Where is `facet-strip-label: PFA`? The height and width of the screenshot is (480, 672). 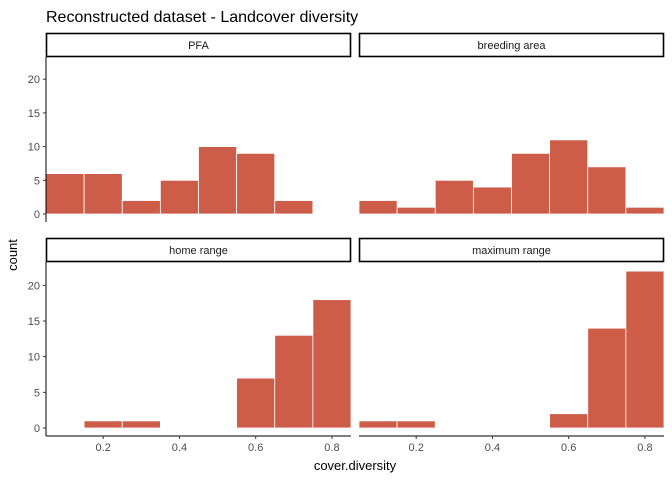 facet-strip-label: PFA is located at coordinates (198, 46).